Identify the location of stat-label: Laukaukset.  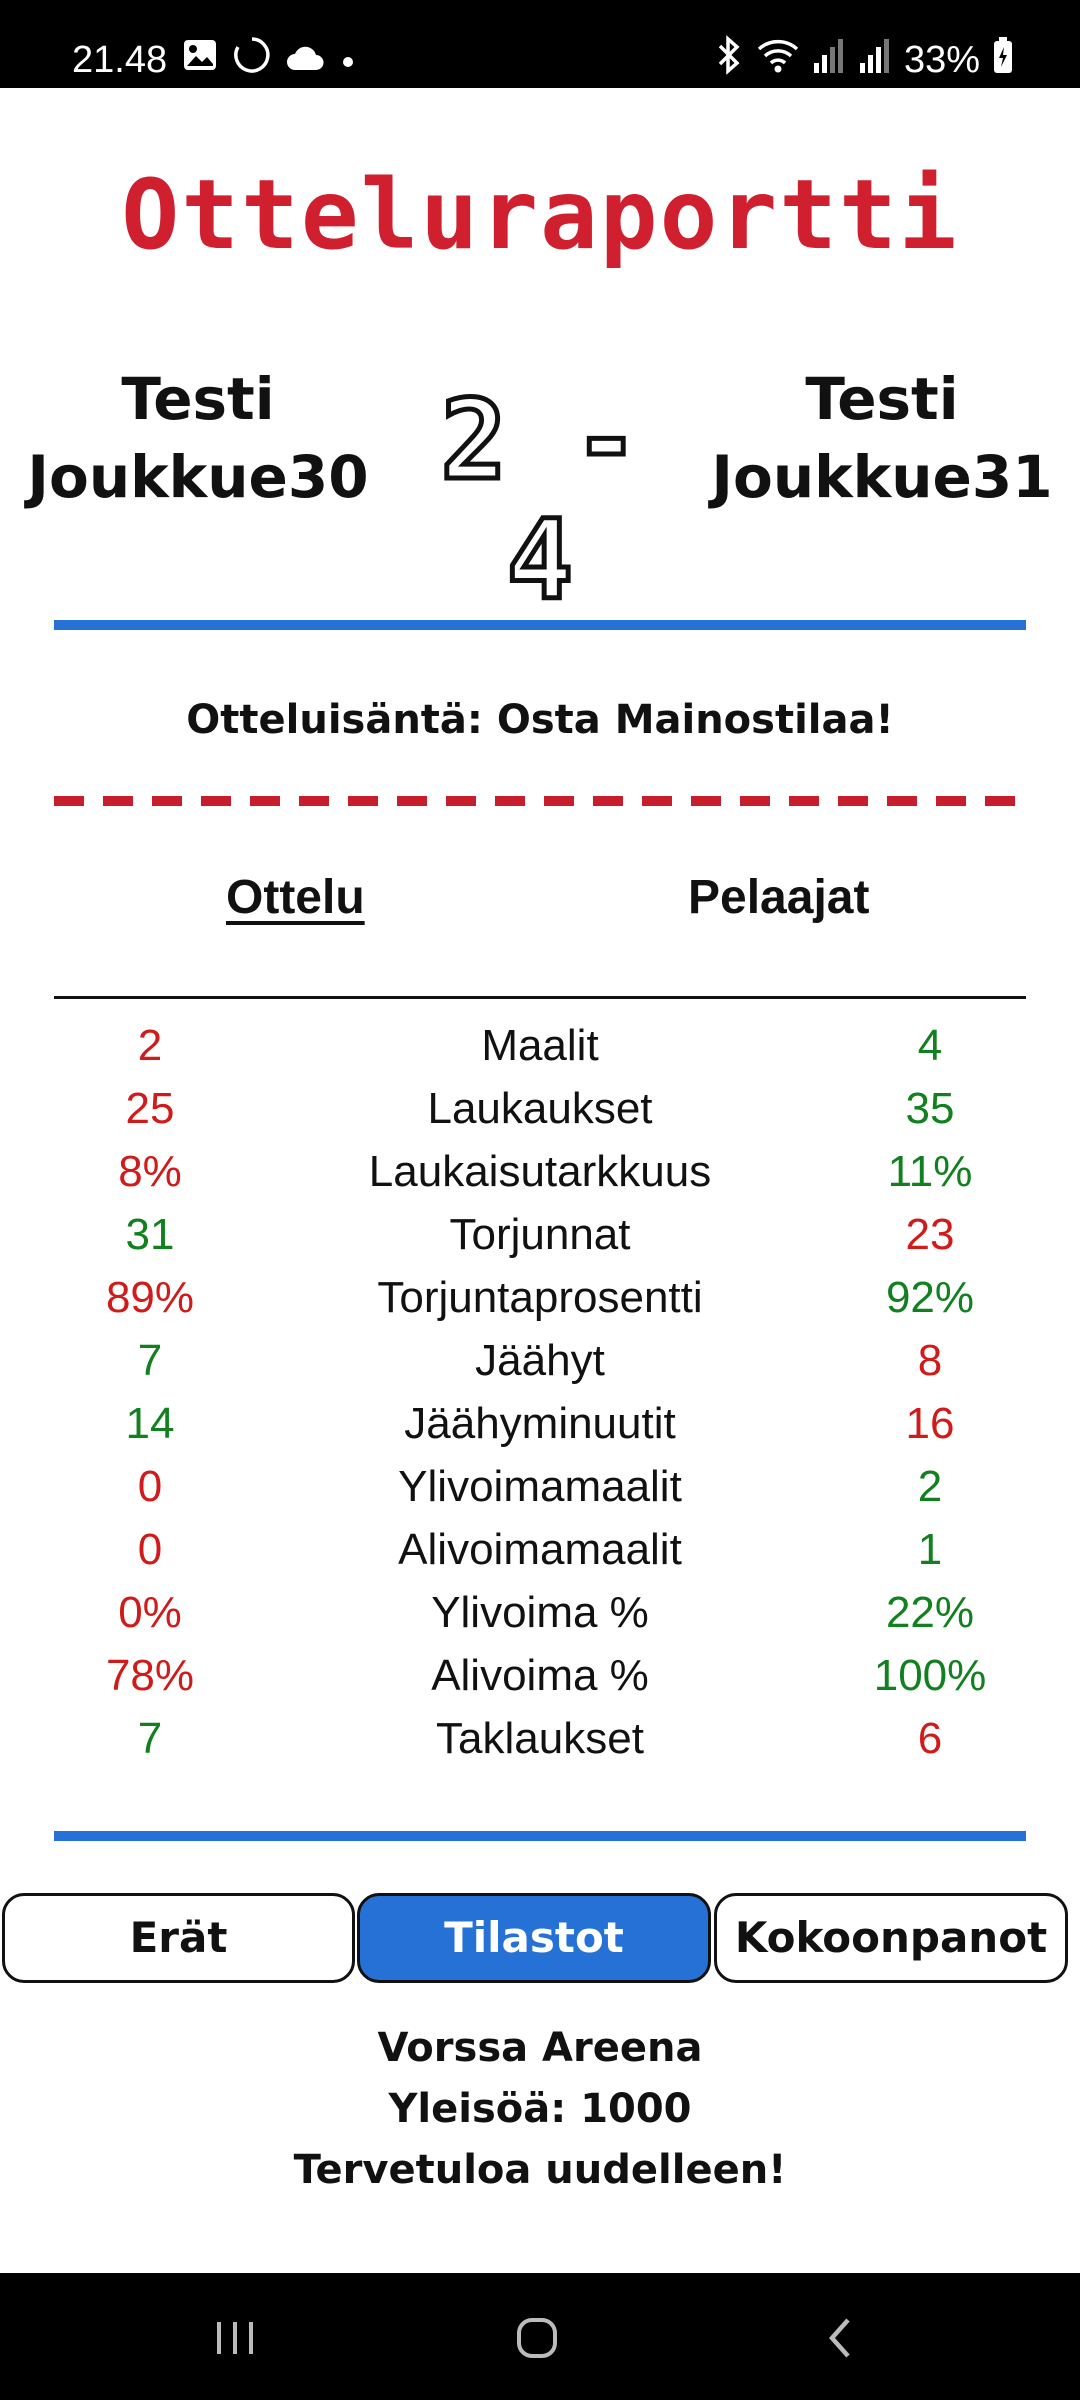
(540, 1108).